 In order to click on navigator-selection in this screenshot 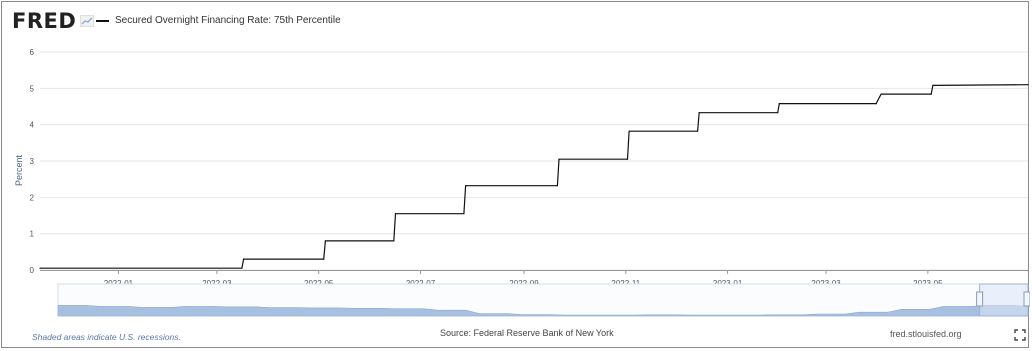, I will do `click(1004, 300)`.